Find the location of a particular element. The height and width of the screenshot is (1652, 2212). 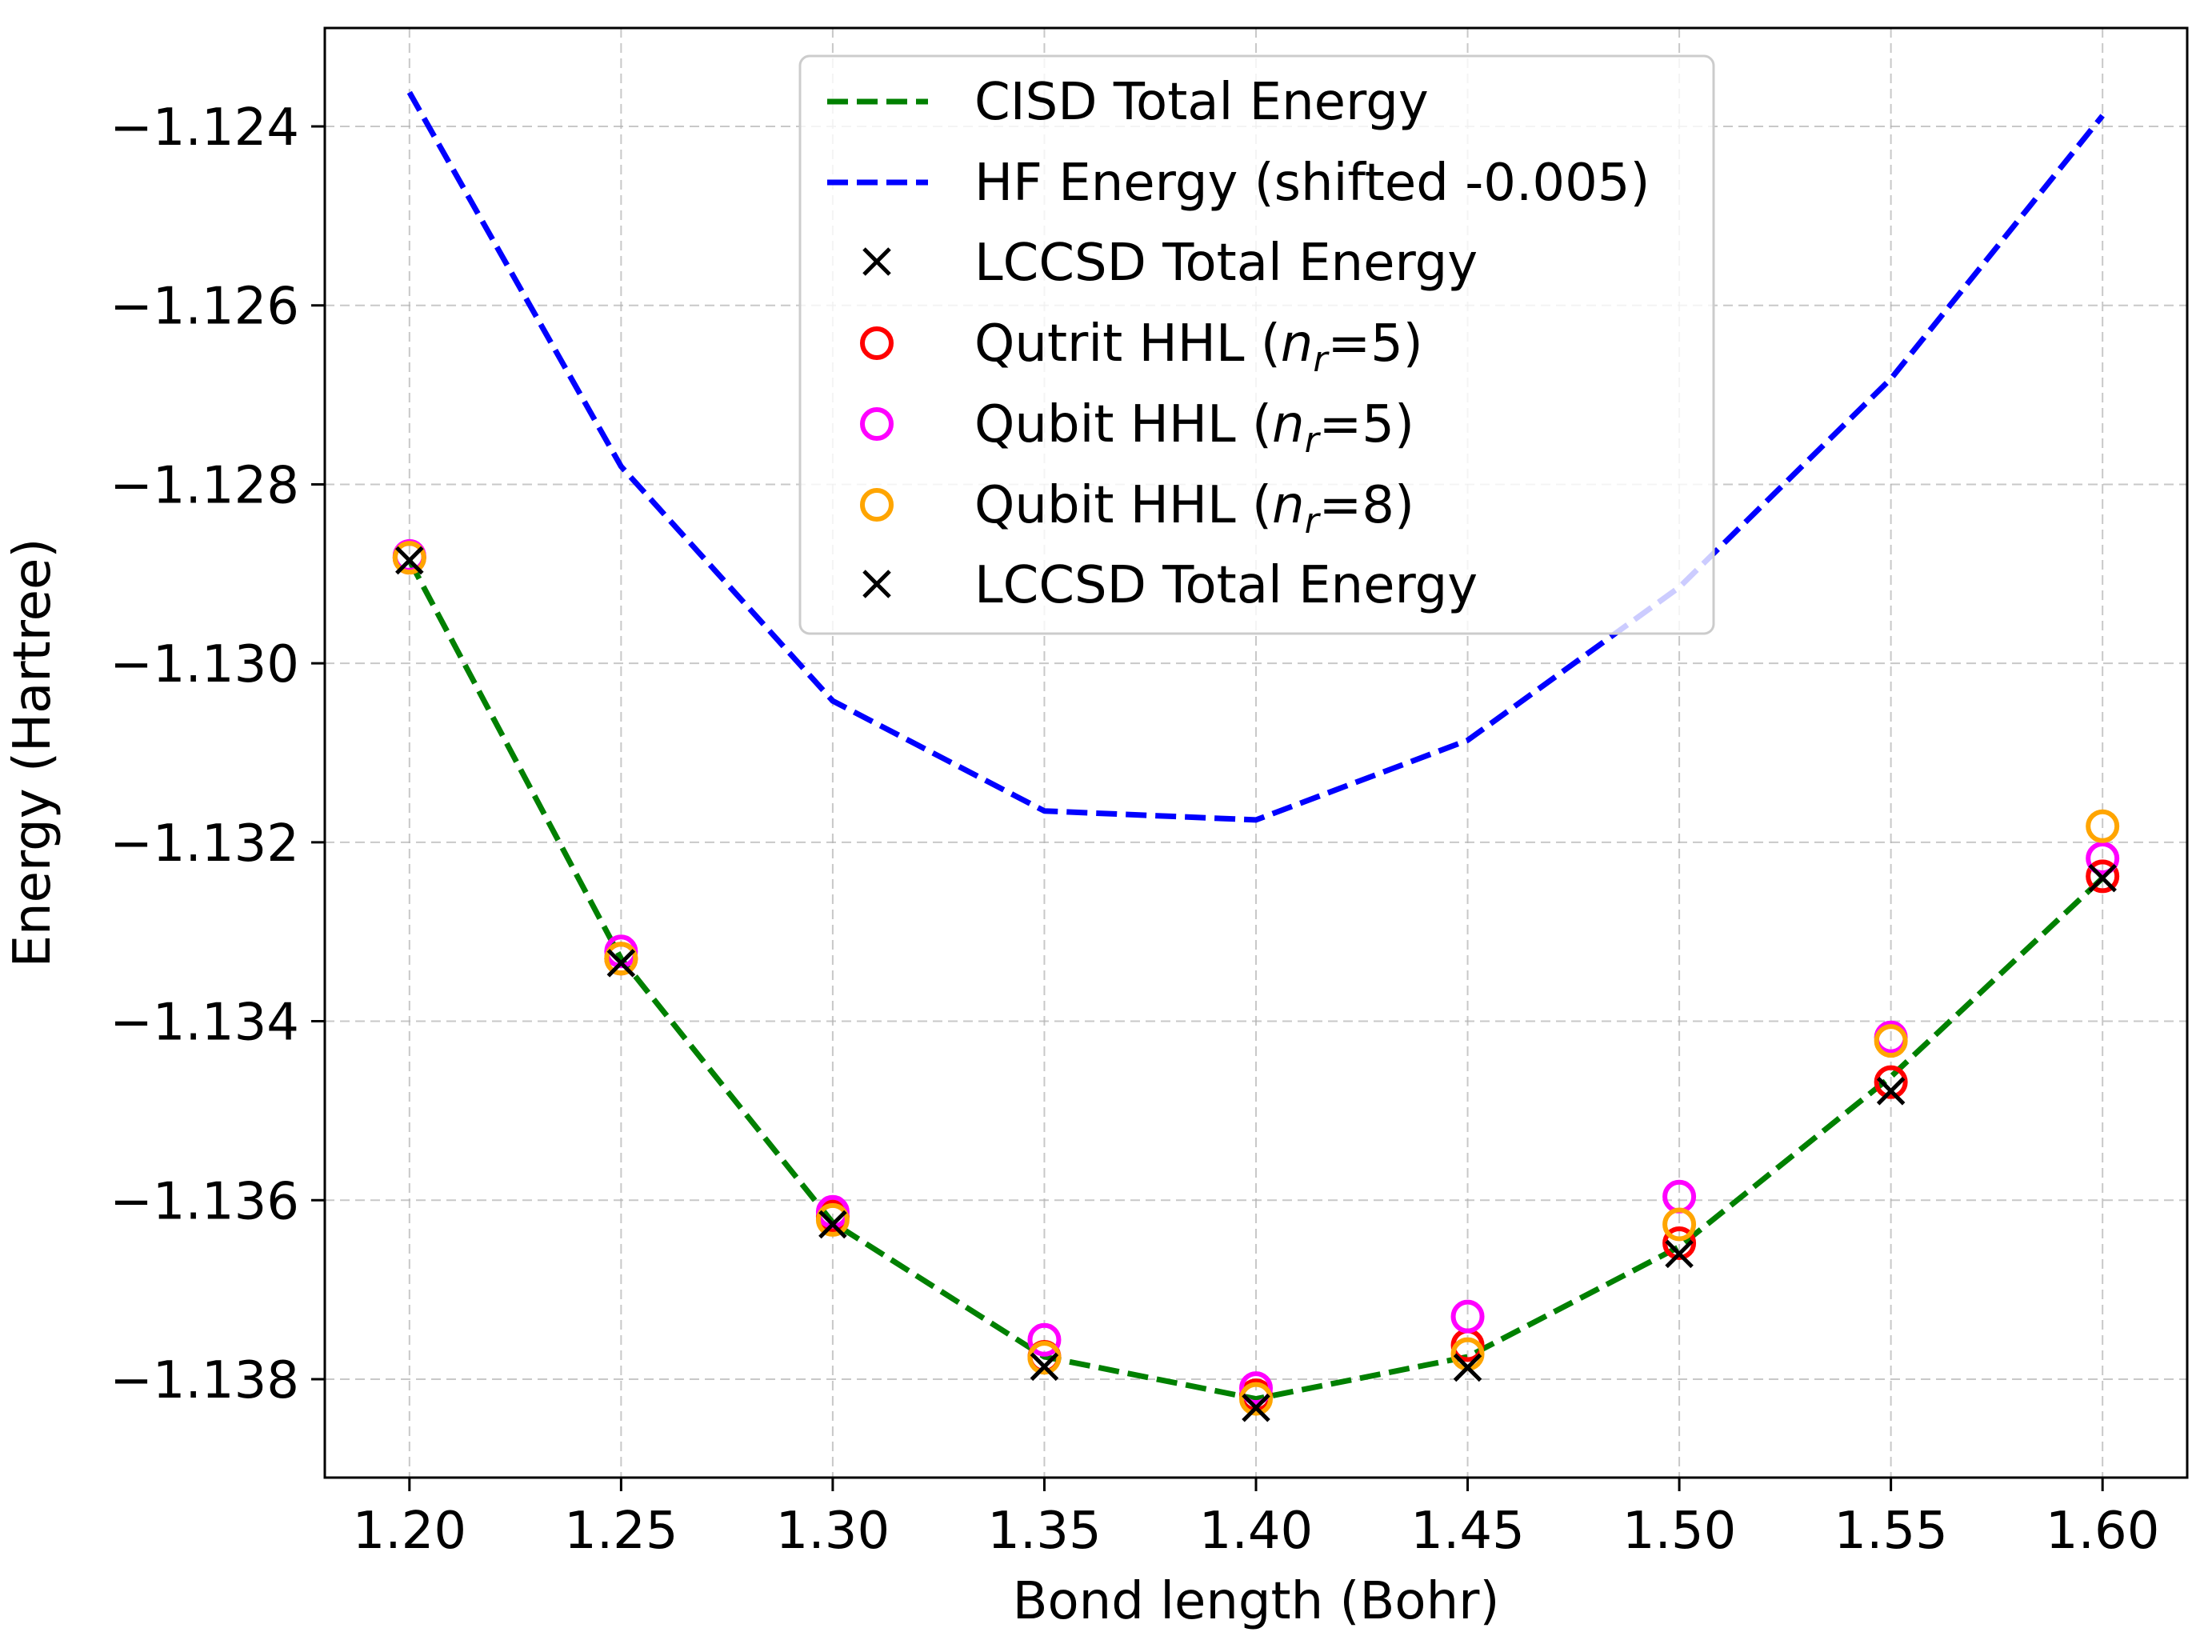

y-tick-label: −1.136 is located at coordinates (204, 1201).